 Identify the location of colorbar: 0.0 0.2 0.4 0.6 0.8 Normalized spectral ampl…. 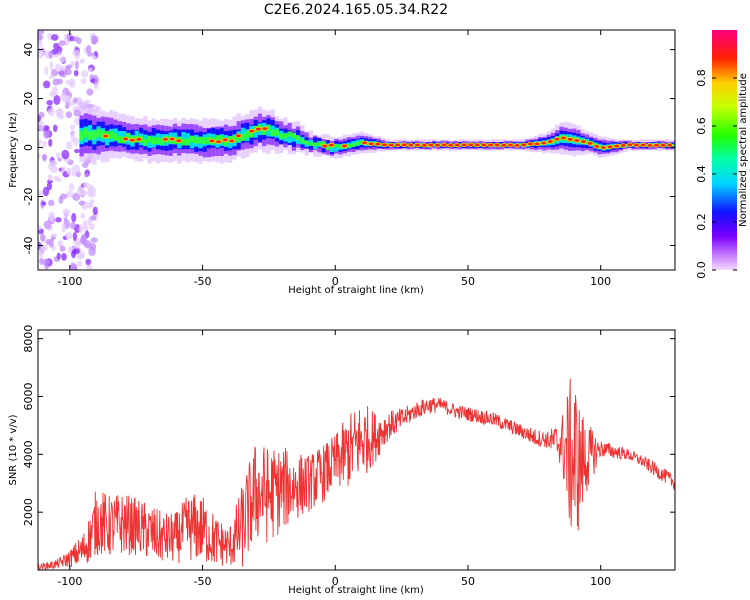
(722, 154).